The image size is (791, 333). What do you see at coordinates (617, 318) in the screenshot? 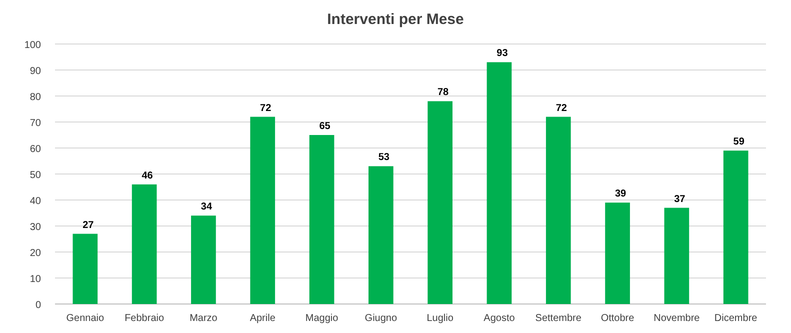
I see `x-tick-label: Ottobre` at bounding box center [617, 318].